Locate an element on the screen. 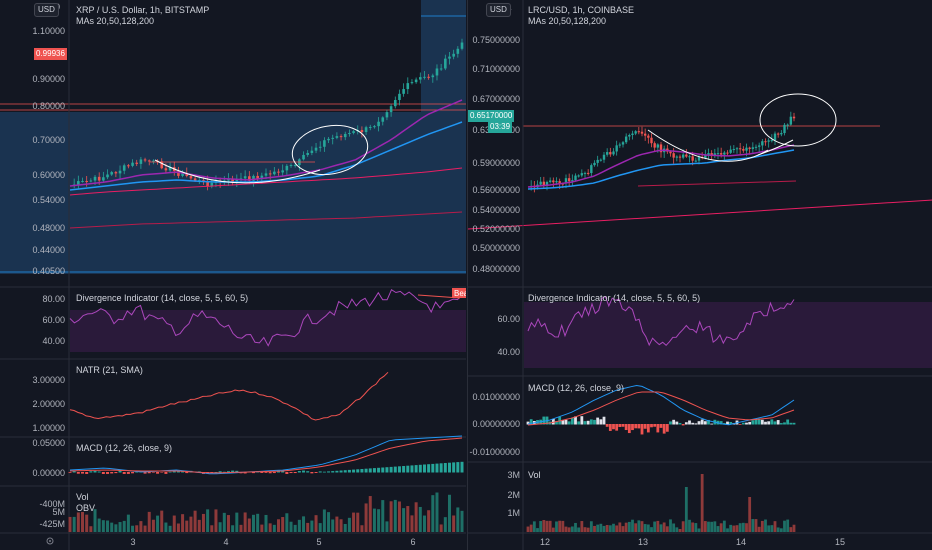 The image size is (932, 550). price-tick: 0.70000 is located at coordinates (48, 140).